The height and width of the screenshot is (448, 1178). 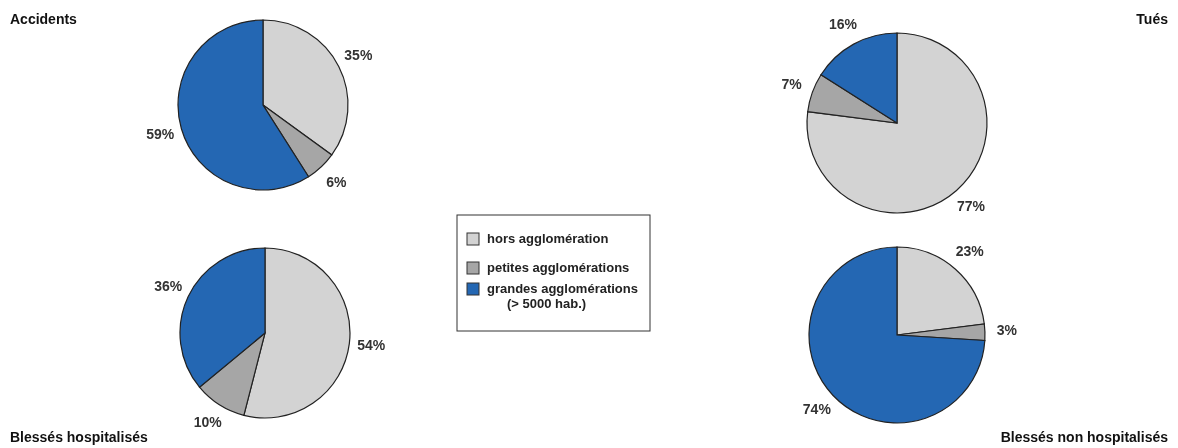 I want to click on data-label: 74%, so click(x=817, y=409).